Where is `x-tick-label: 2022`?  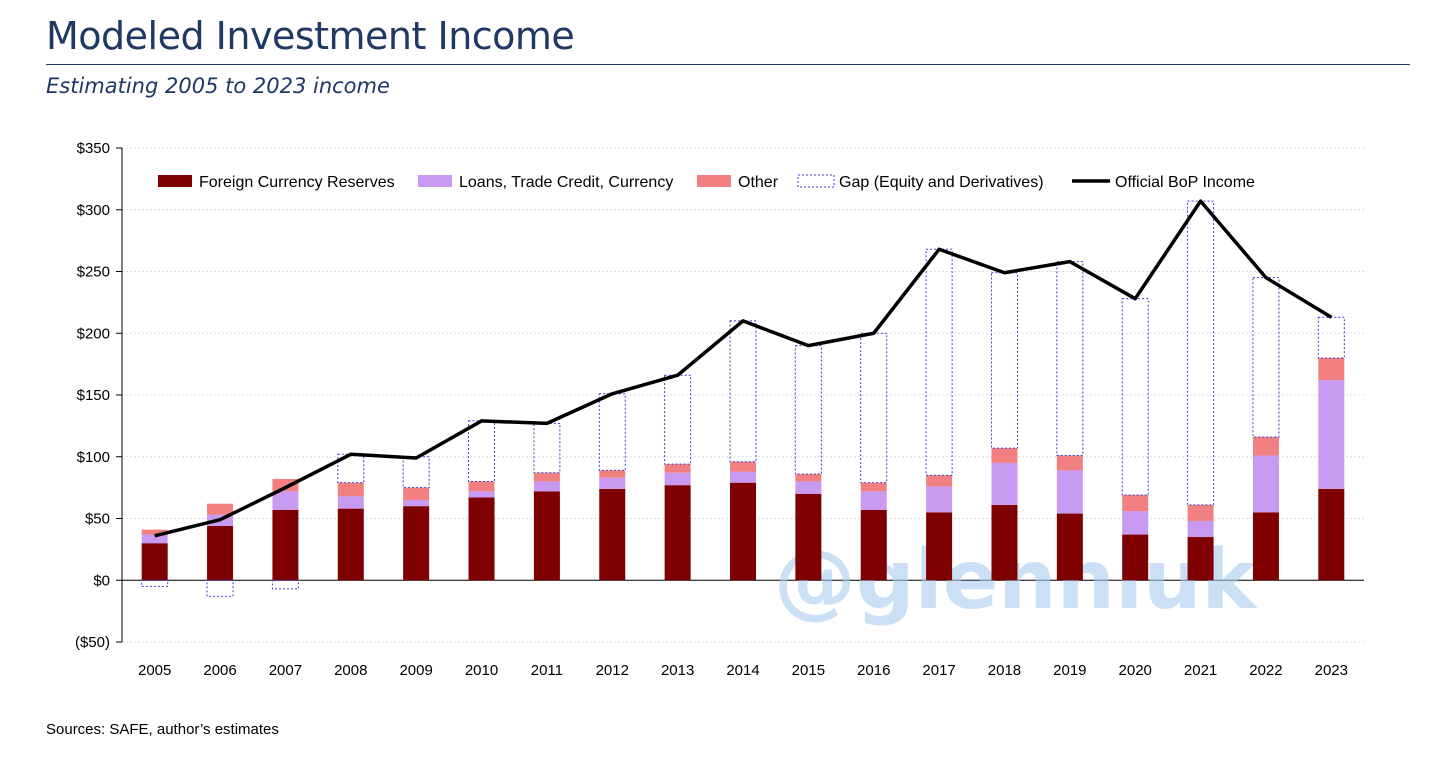 x-tick-label: 2022 is located at coordinates (1265, 670).